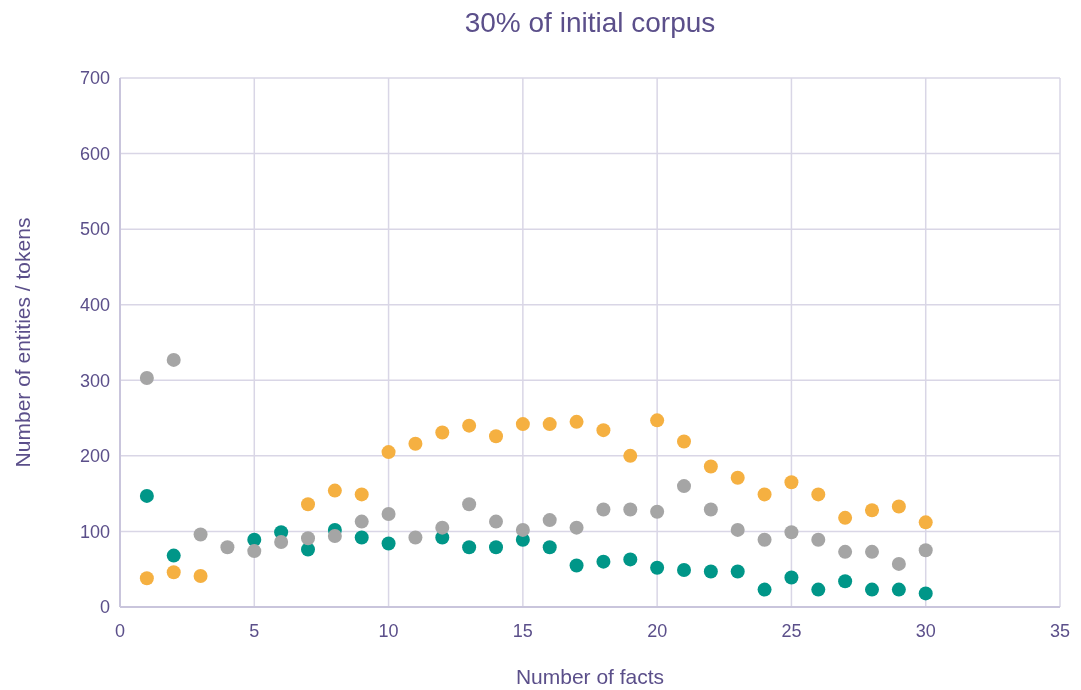  I want to click on x-tick-label: 5, so click(254, 631).